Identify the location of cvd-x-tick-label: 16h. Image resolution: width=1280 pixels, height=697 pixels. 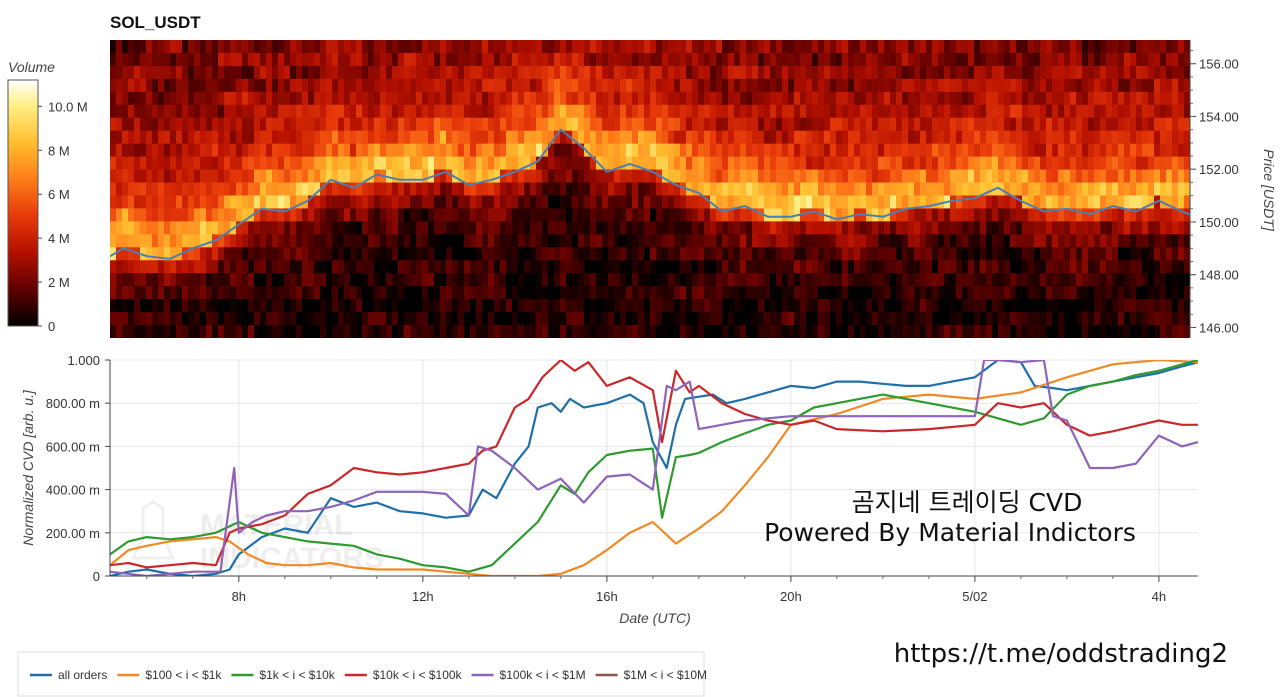
(607, 596).